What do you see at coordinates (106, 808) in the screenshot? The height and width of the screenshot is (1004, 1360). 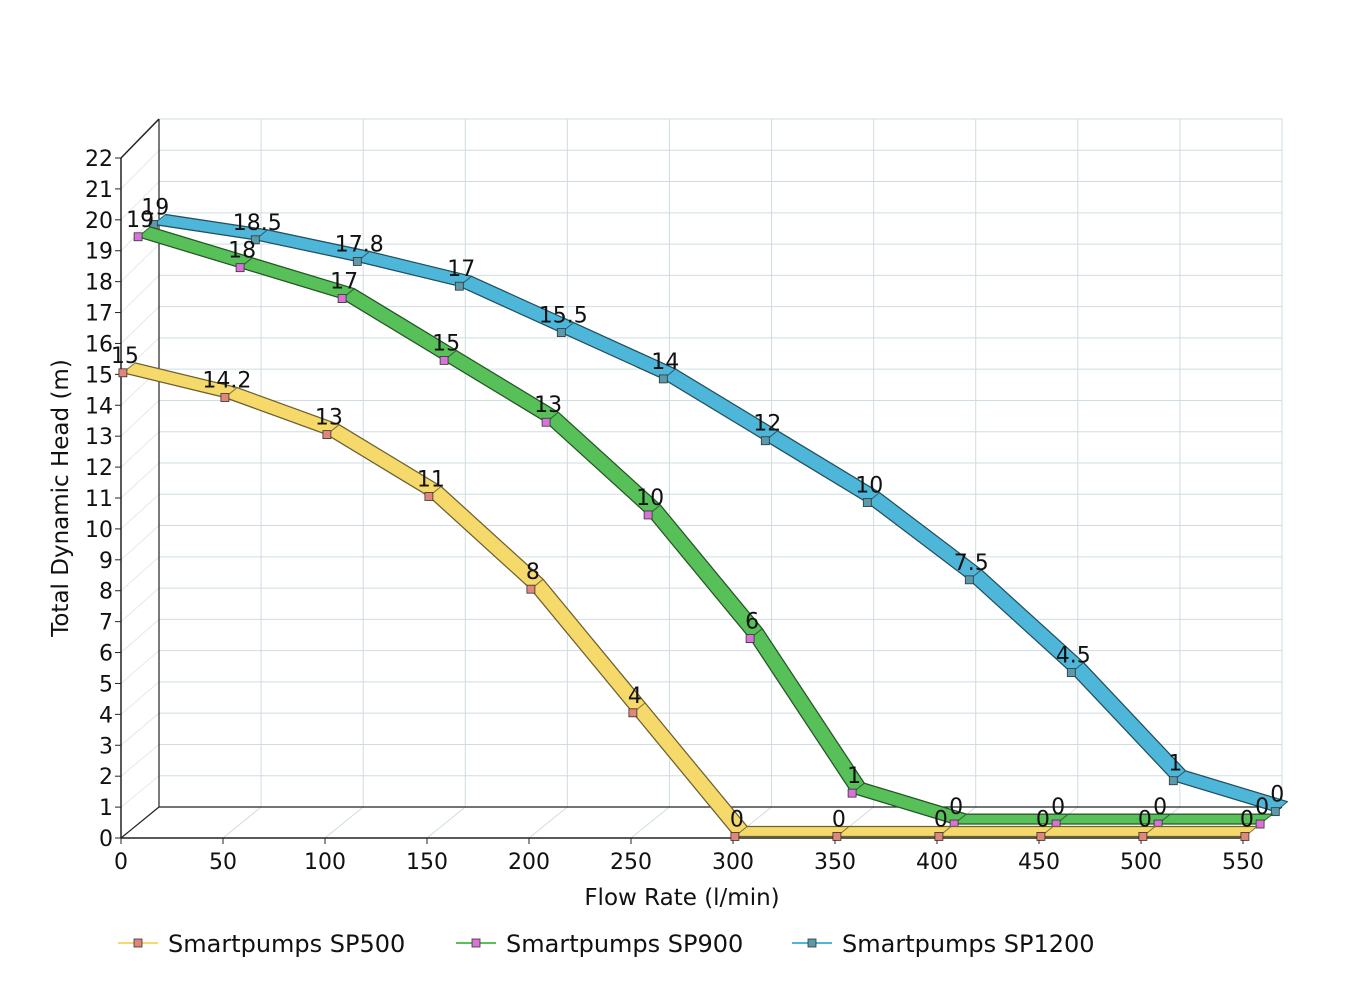 I see `y-tick-label: 1` at bounding box center [106, 808].